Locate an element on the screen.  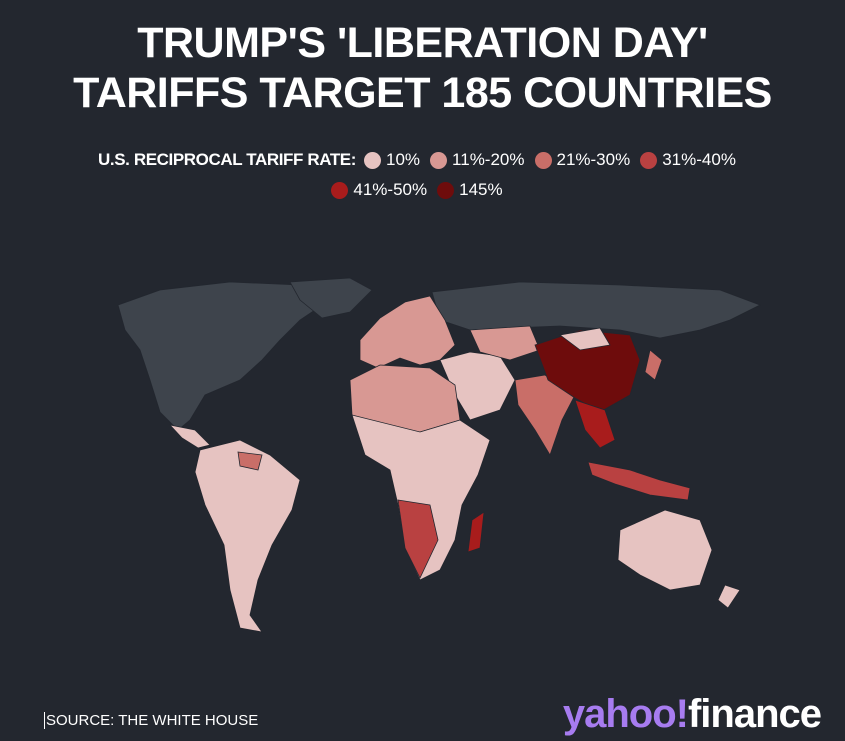
logo-brand: yahoo! is located at coordinates (625, 714).